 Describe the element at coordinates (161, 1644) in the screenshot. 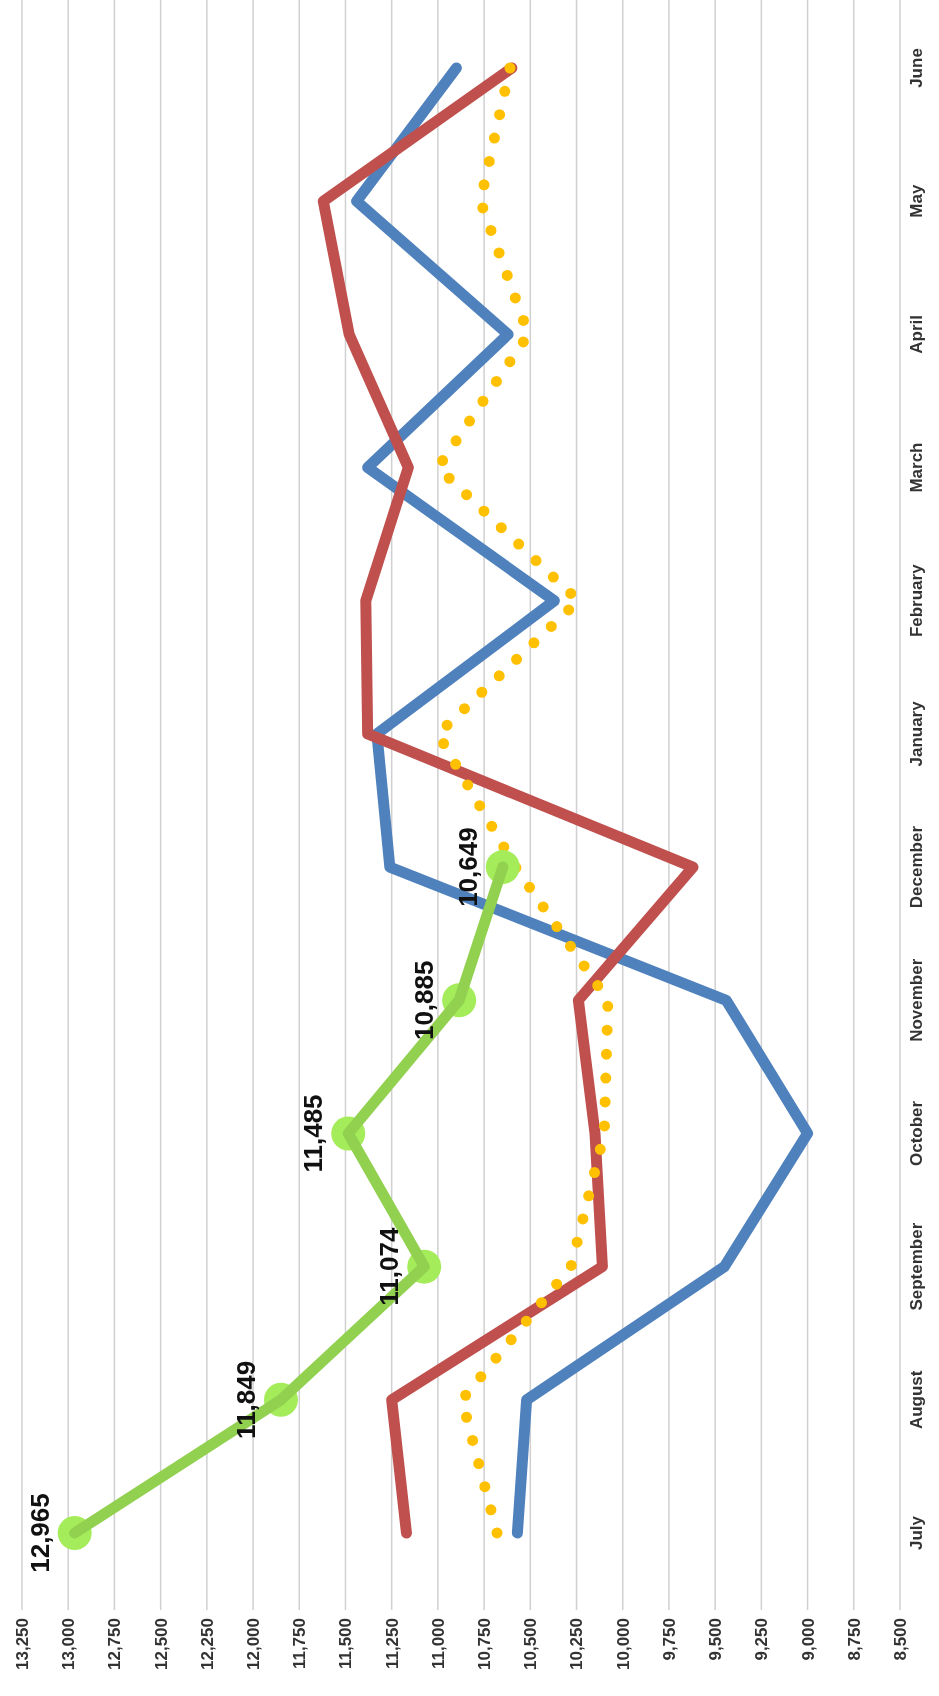

I see `x-tick-label: 12,500` at that location.